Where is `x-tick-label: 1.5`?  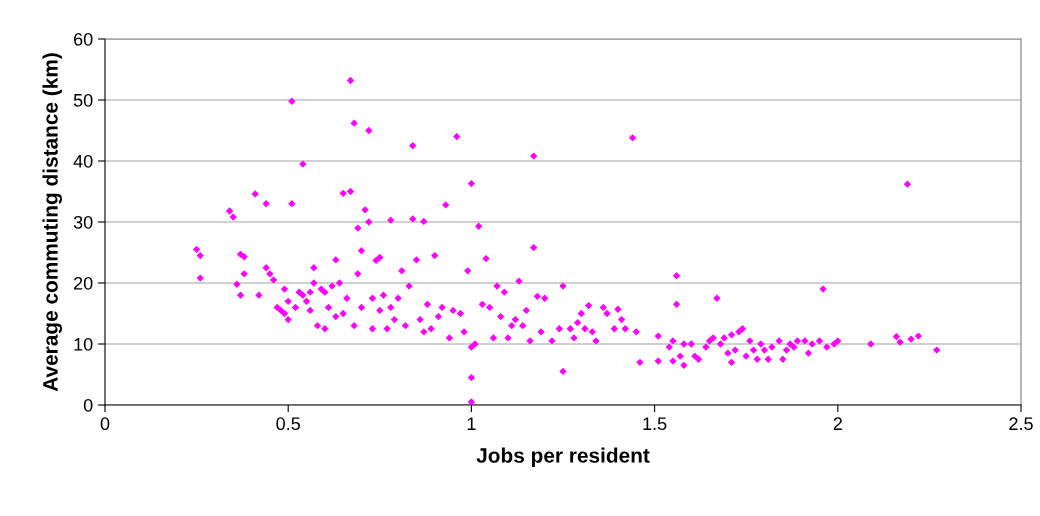 x-tick-label: 1.5 is located at coordinates (655, 424).